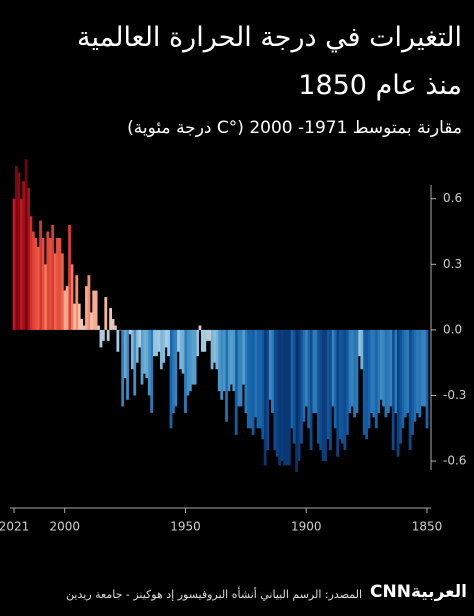 The width and height of the screenshot is (474, 616). What do you see at coordinates (418, 592) in the screenshot?
I see `logo: CNNالعربية` at bounding box center [418, 592].